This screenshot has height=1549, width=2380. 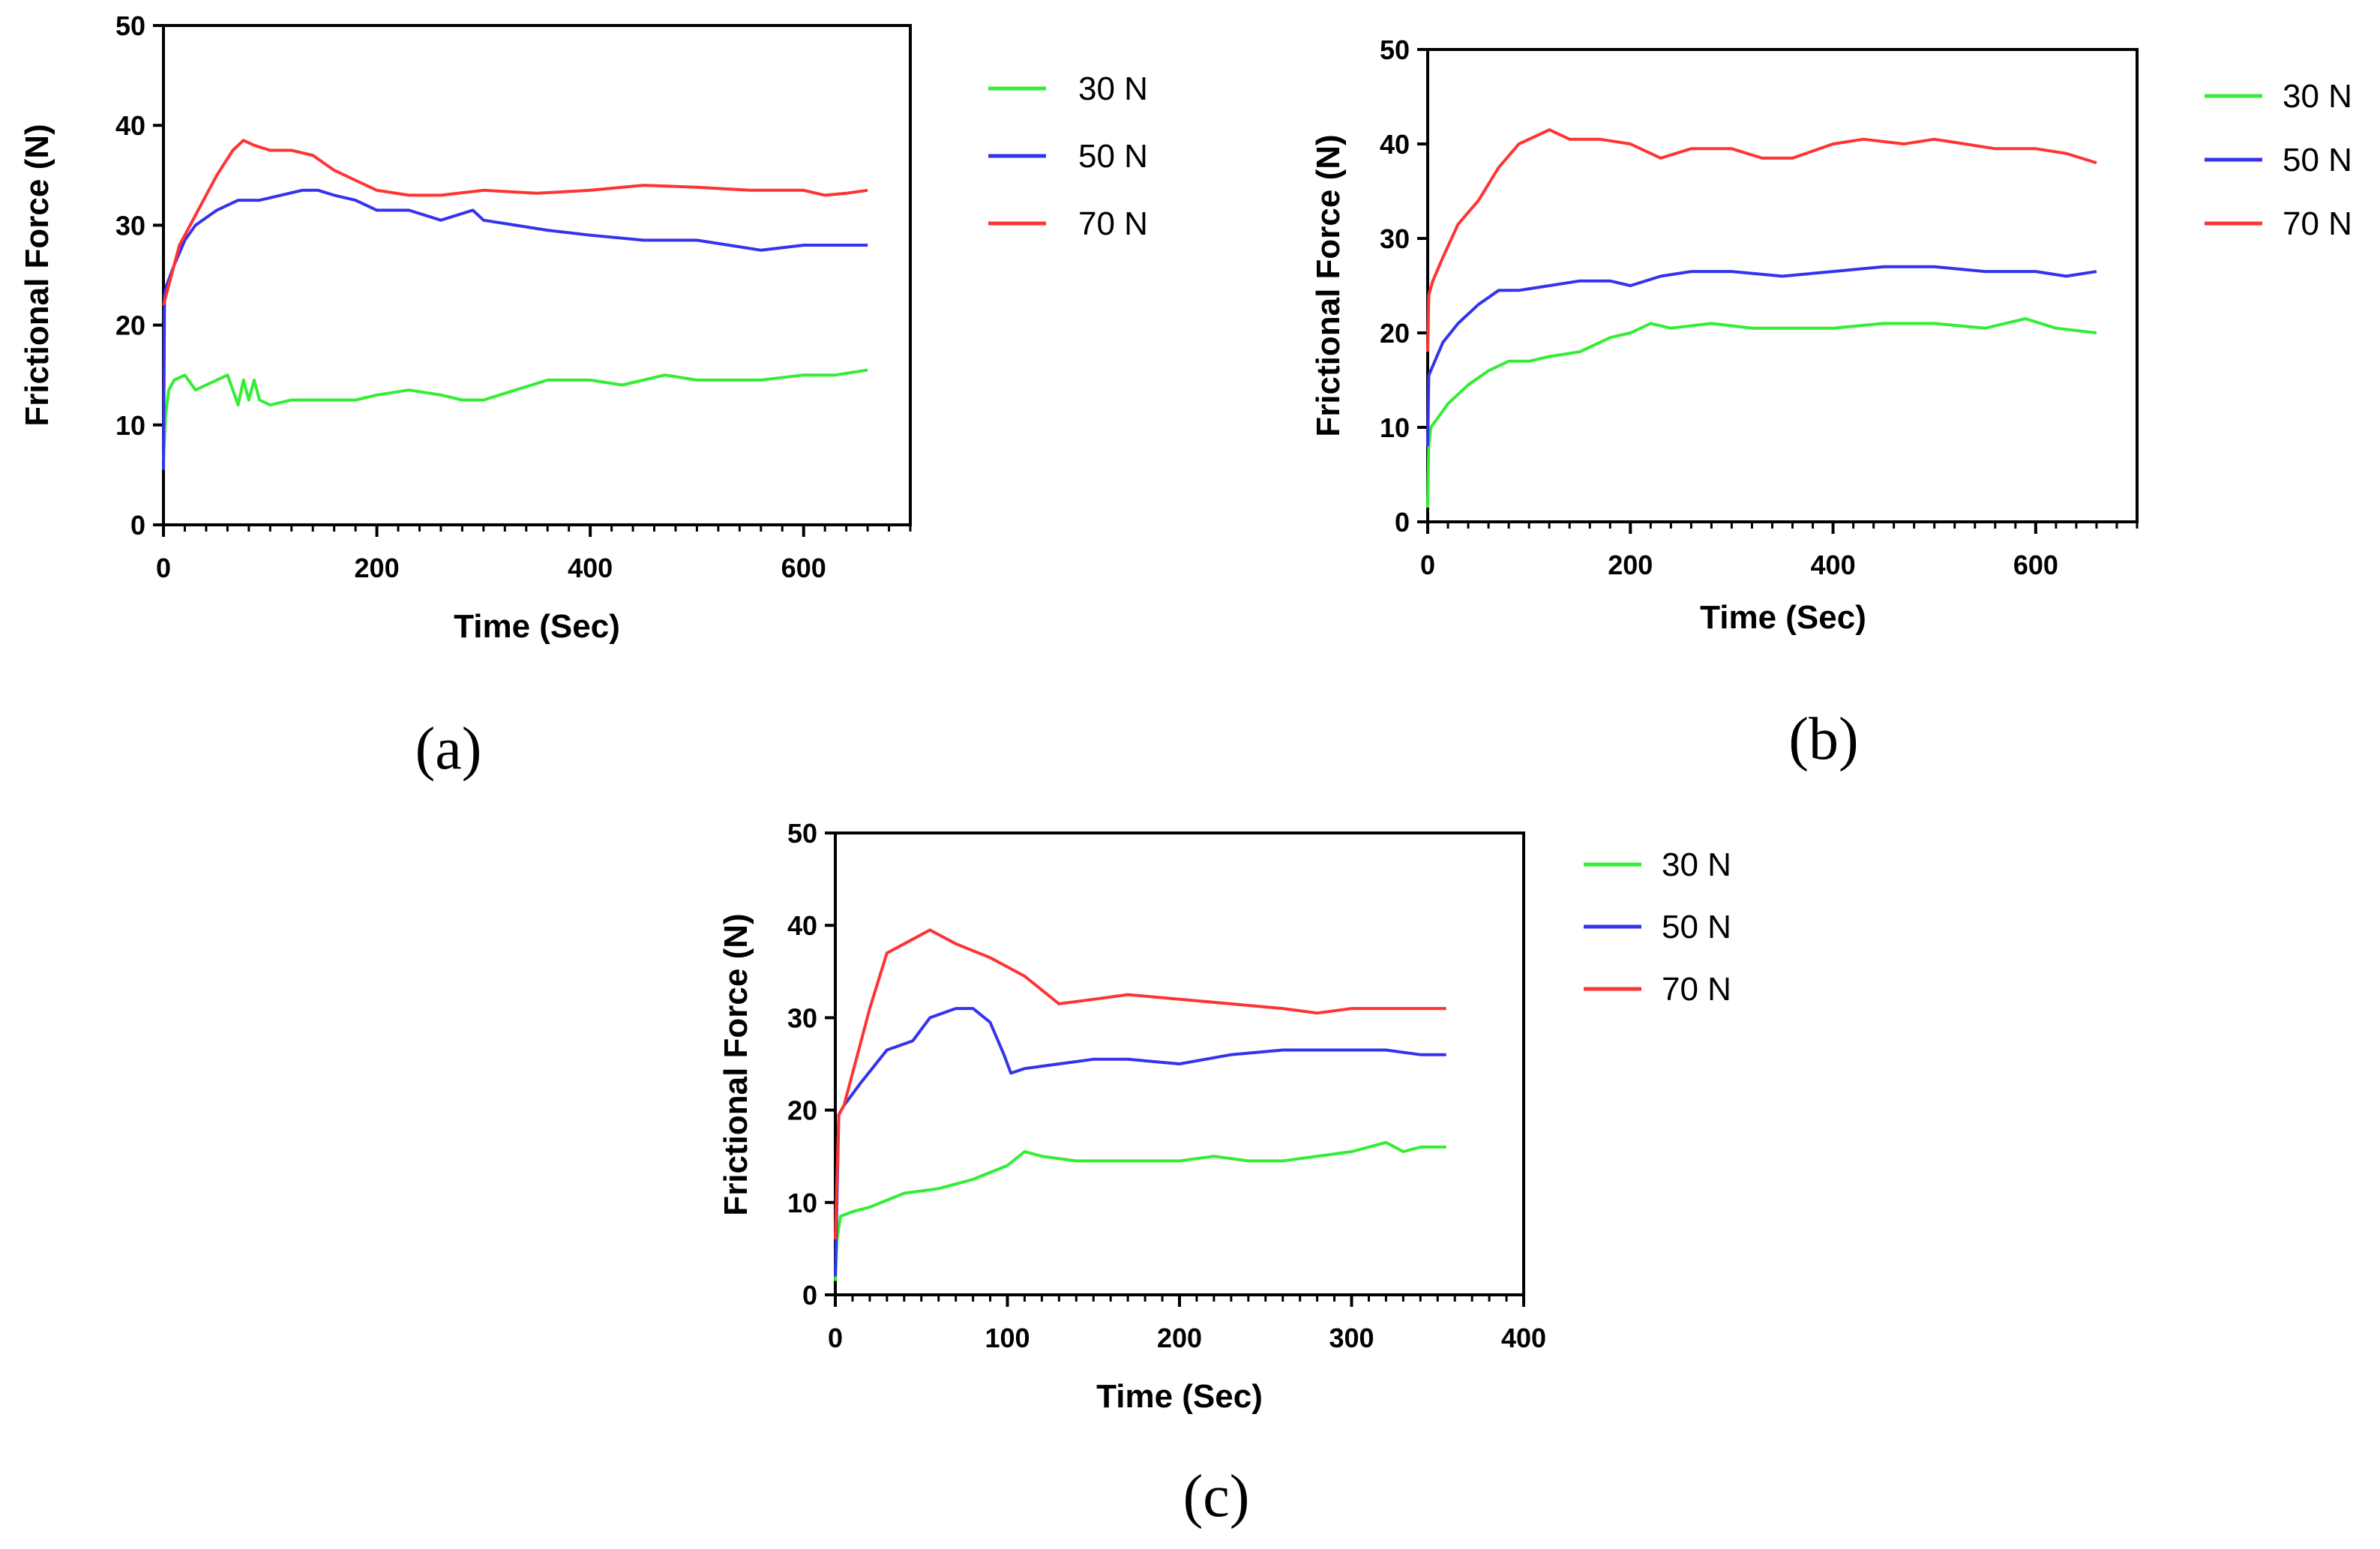 I want to click on x-tick-label: 100, so click(x=1007, y=1338).